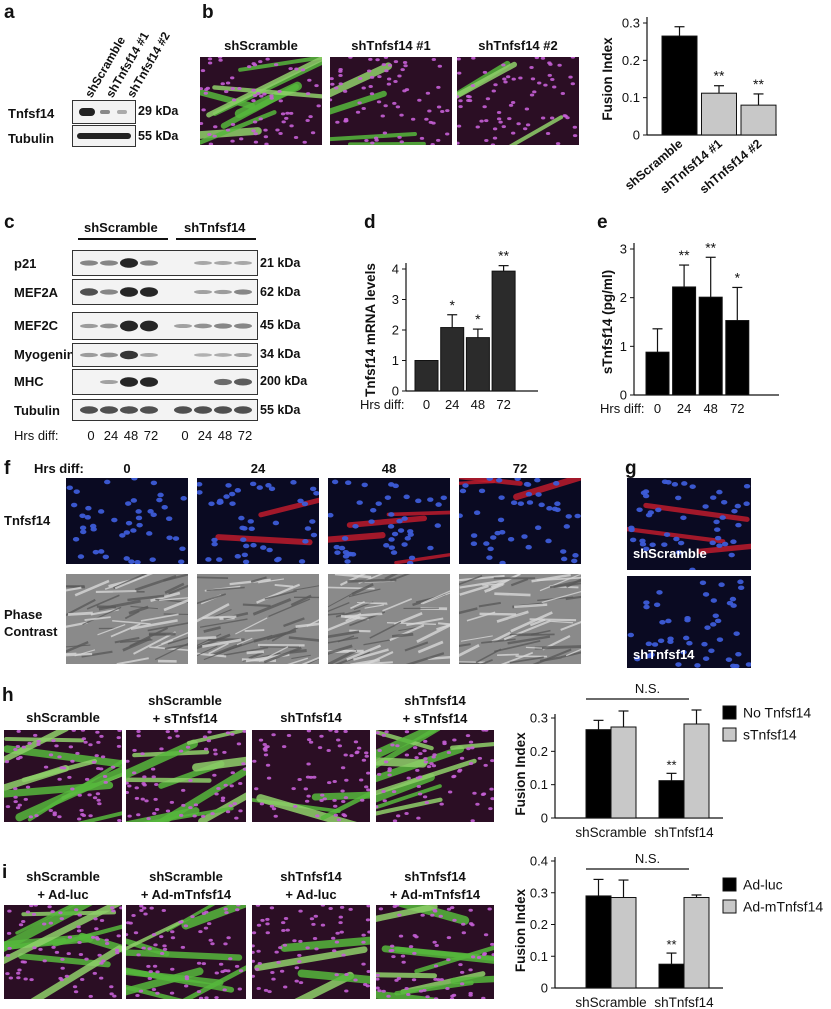 The width and height of the screenshot is (831, 1009). Describe the element at coordinates (723, 549) in the screenshot. I see `red-signal` at that location.